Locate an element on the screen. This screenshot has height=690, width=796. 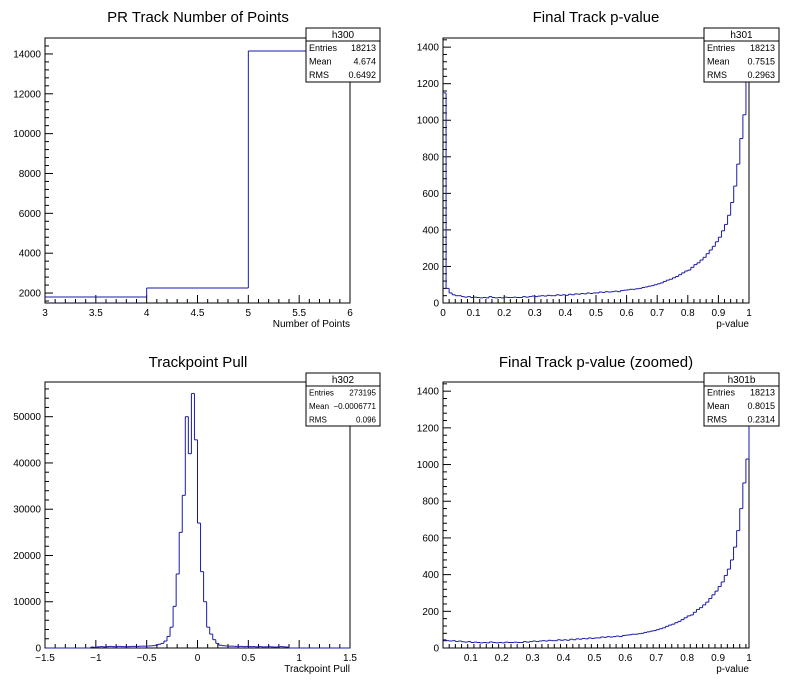
stats-value: 273195 is located at coordinates (362, 393).